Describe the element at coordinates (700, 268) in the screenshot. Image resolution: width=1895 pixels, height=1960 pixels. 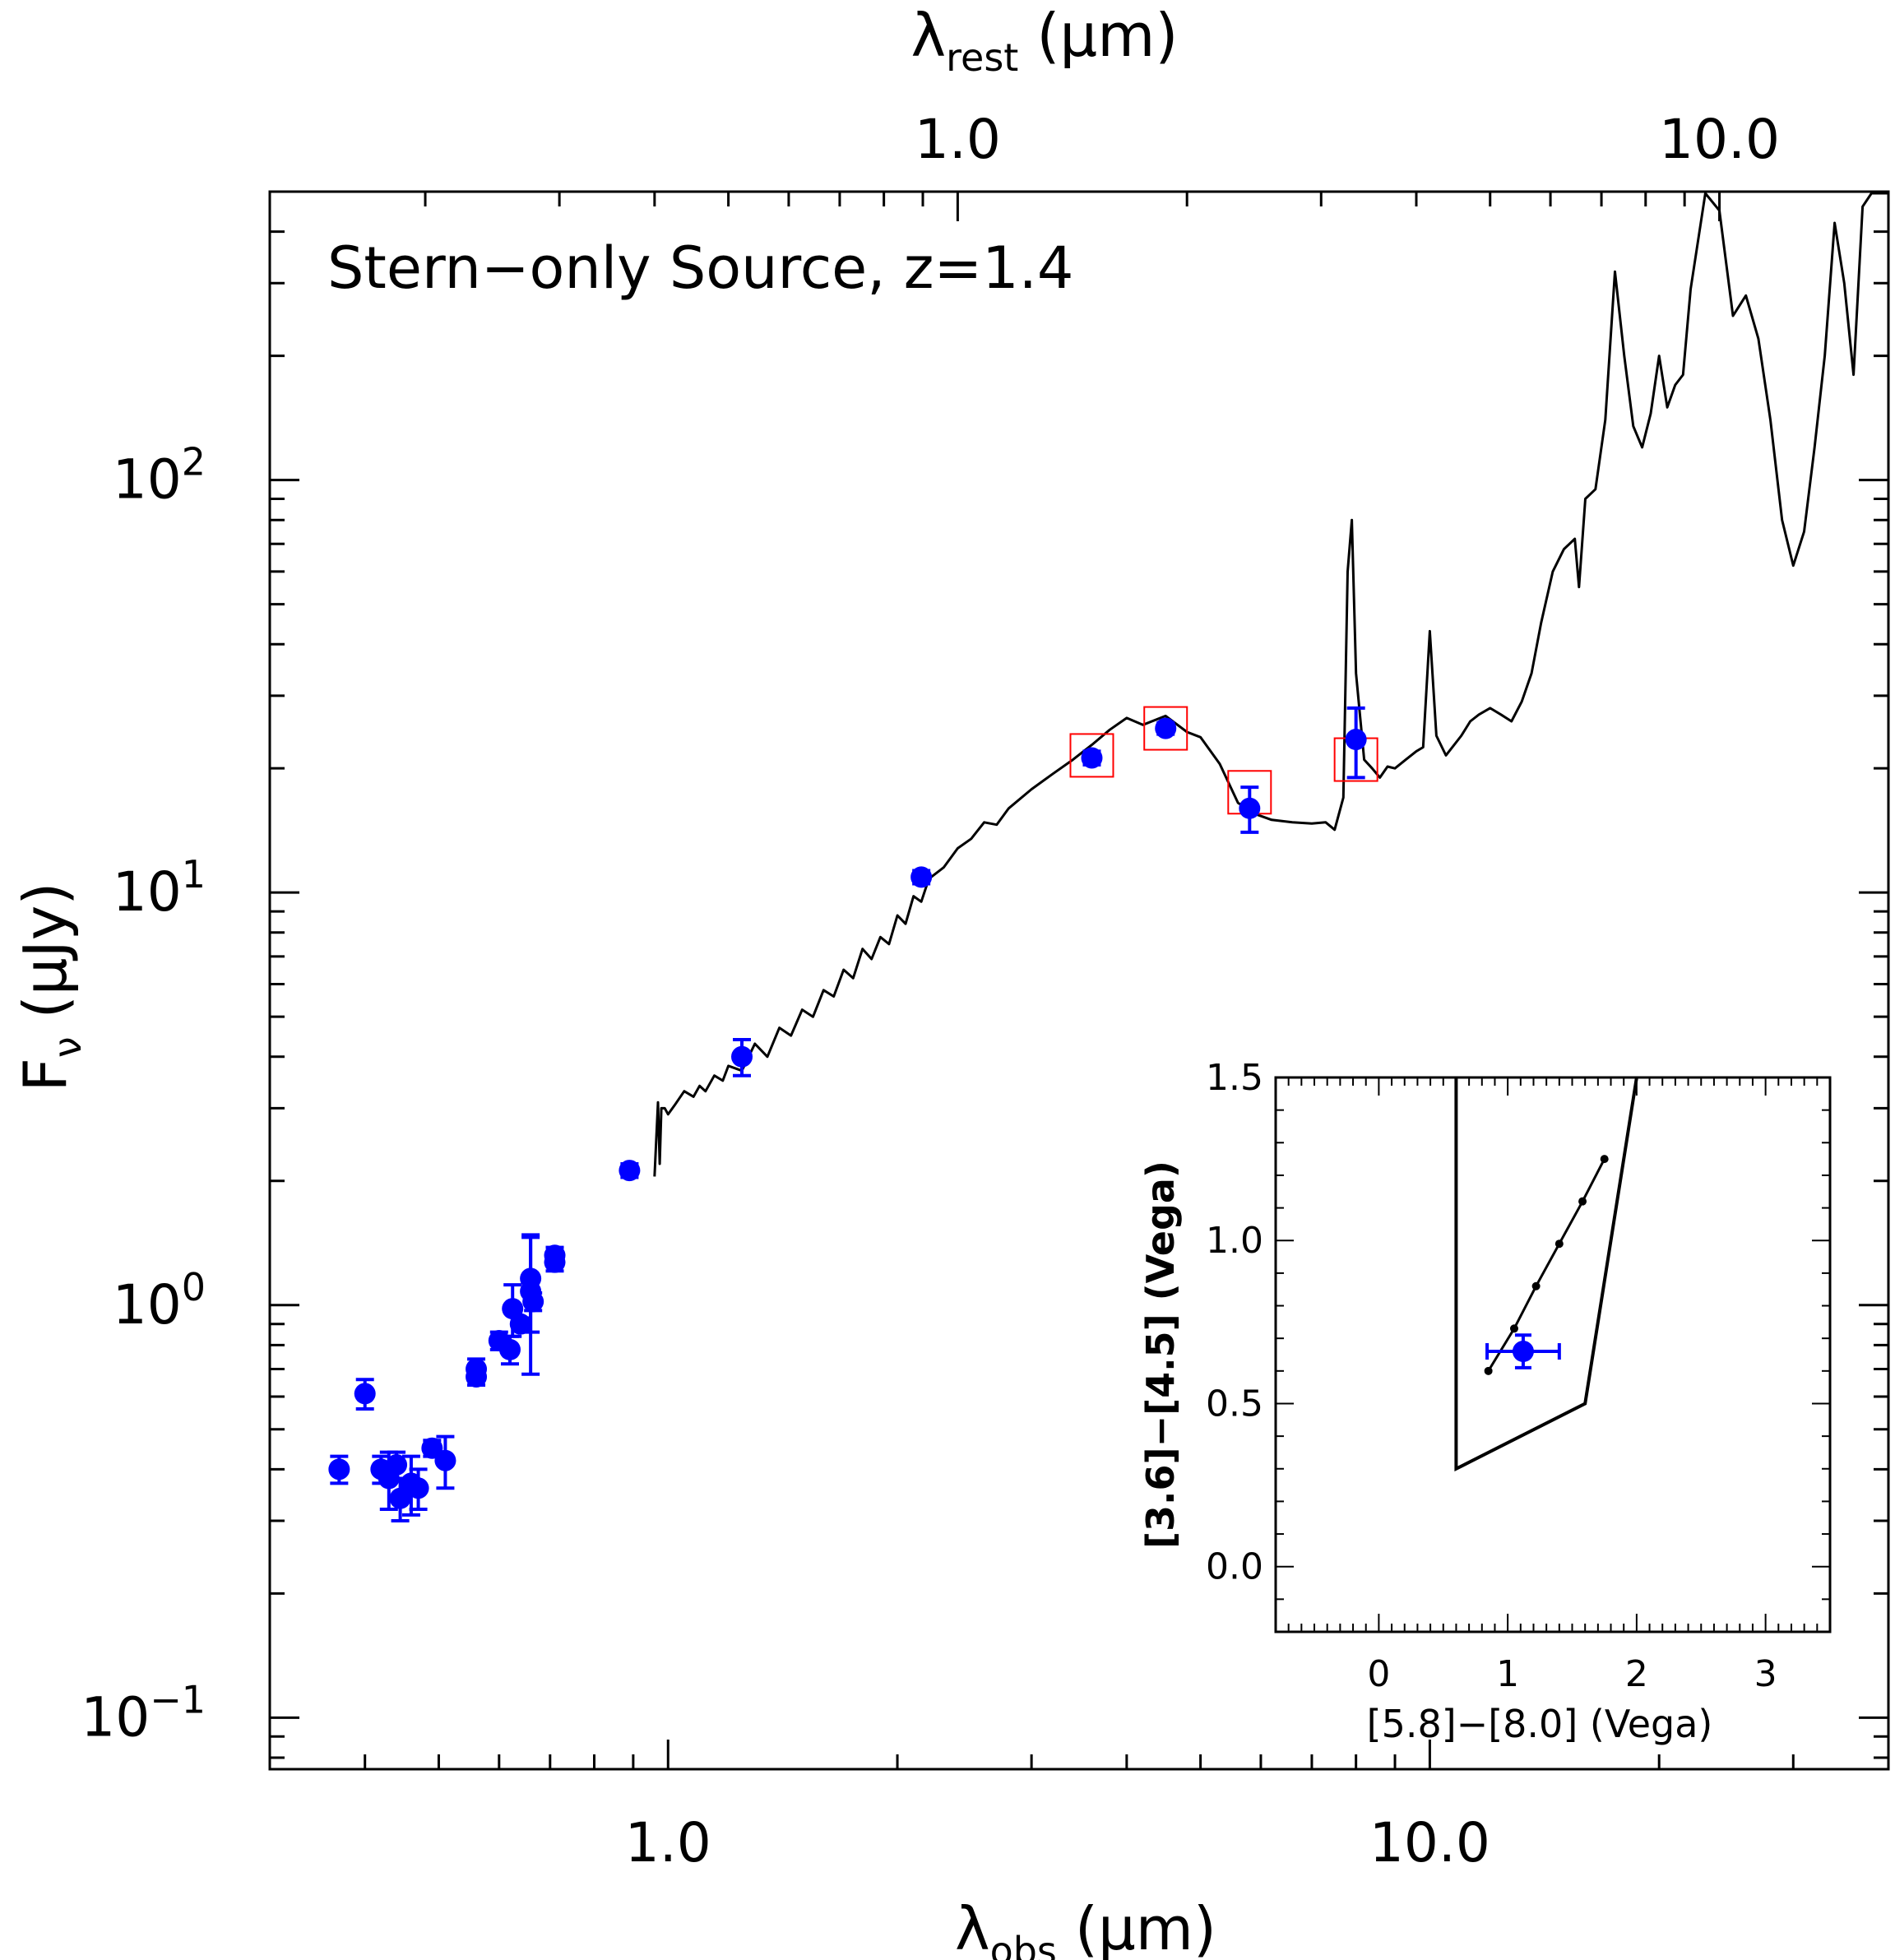
I see `chart-title: Stern−only Source, z=1.4` at that location.